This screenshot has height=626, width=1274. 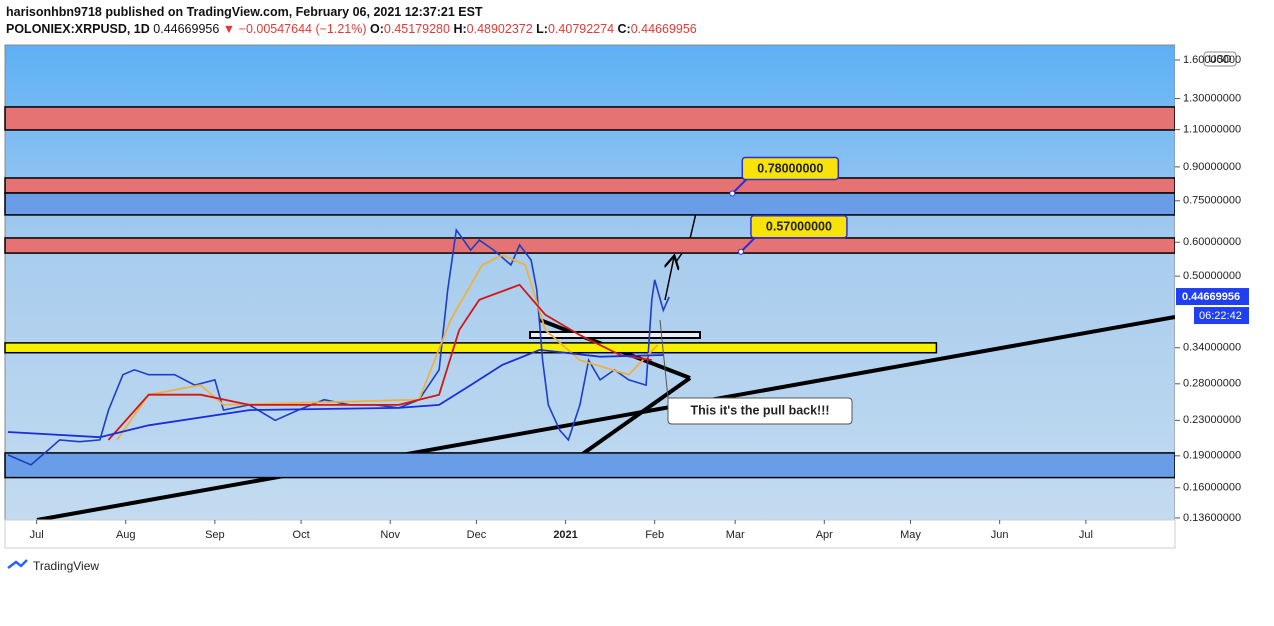 What do you see at coordinates (759, 410) in the screenshot?
I see `annotation: This it's the pull back!!!` at bounding box center [759, 410].